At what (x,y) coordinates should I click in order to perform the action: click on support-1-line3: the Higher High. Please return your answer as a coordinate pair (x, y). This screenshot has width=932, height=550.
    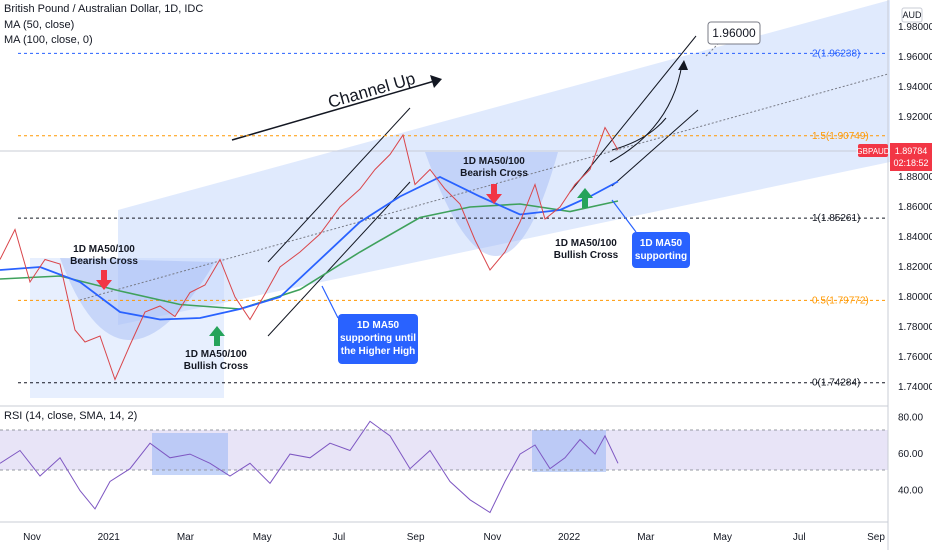
    Looking at the image, I should click on (378, 351).